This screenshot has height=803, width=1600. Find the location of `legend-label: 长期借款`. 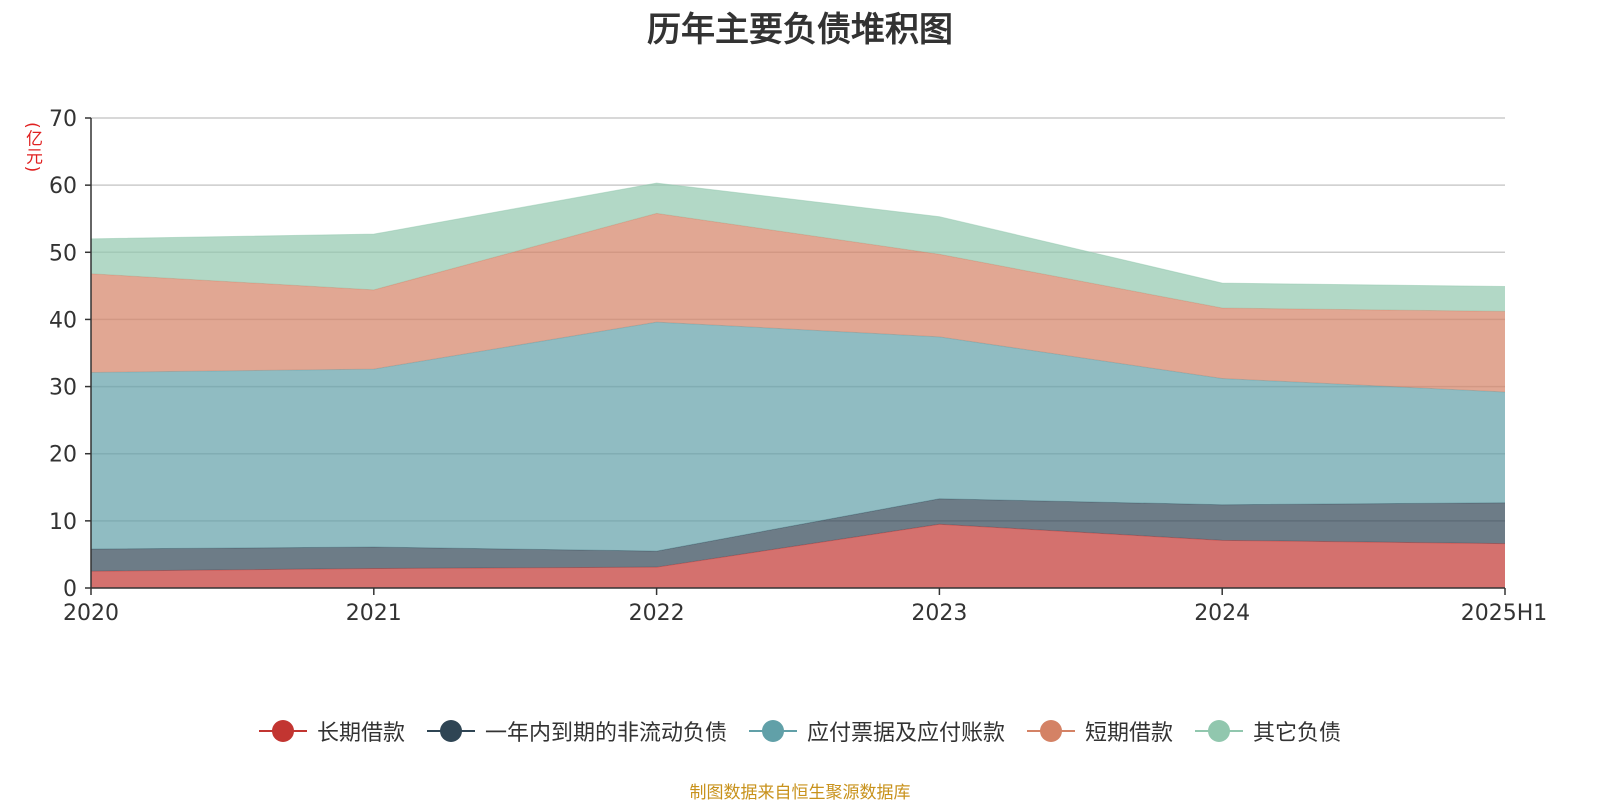

legend-label: 长期借款 is located at coordinates (360, 733).